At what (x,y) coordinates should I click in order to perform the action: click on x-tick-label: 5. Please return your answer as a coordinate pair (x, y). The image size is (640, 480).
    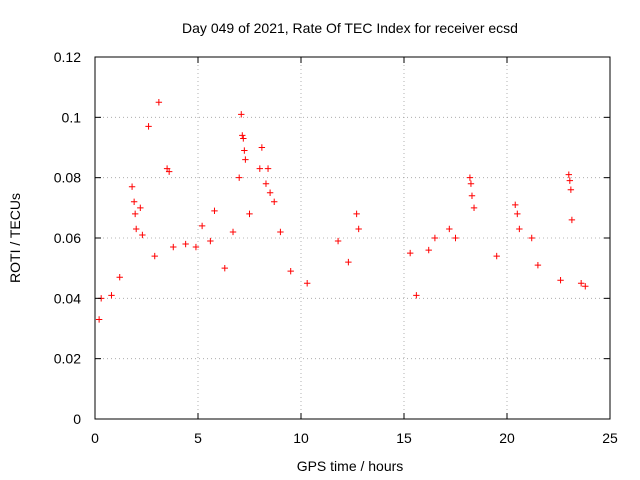
    Looking at the image, I should click on (198, 438).